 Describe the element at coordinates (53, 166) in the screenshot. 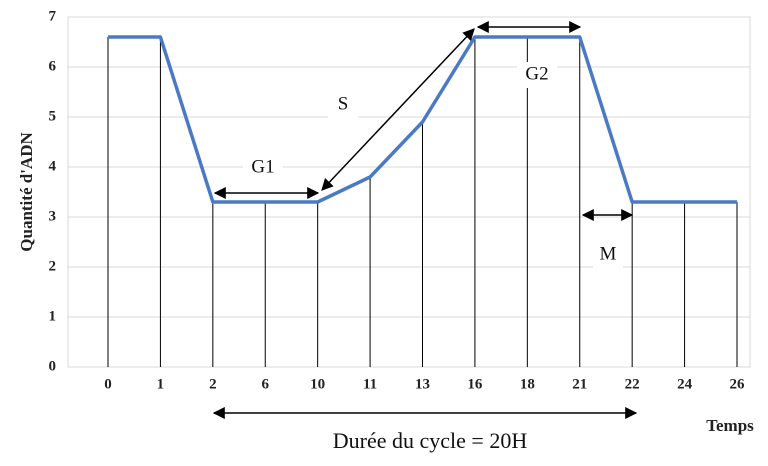

I see `y-tick-label: 4` at that location.